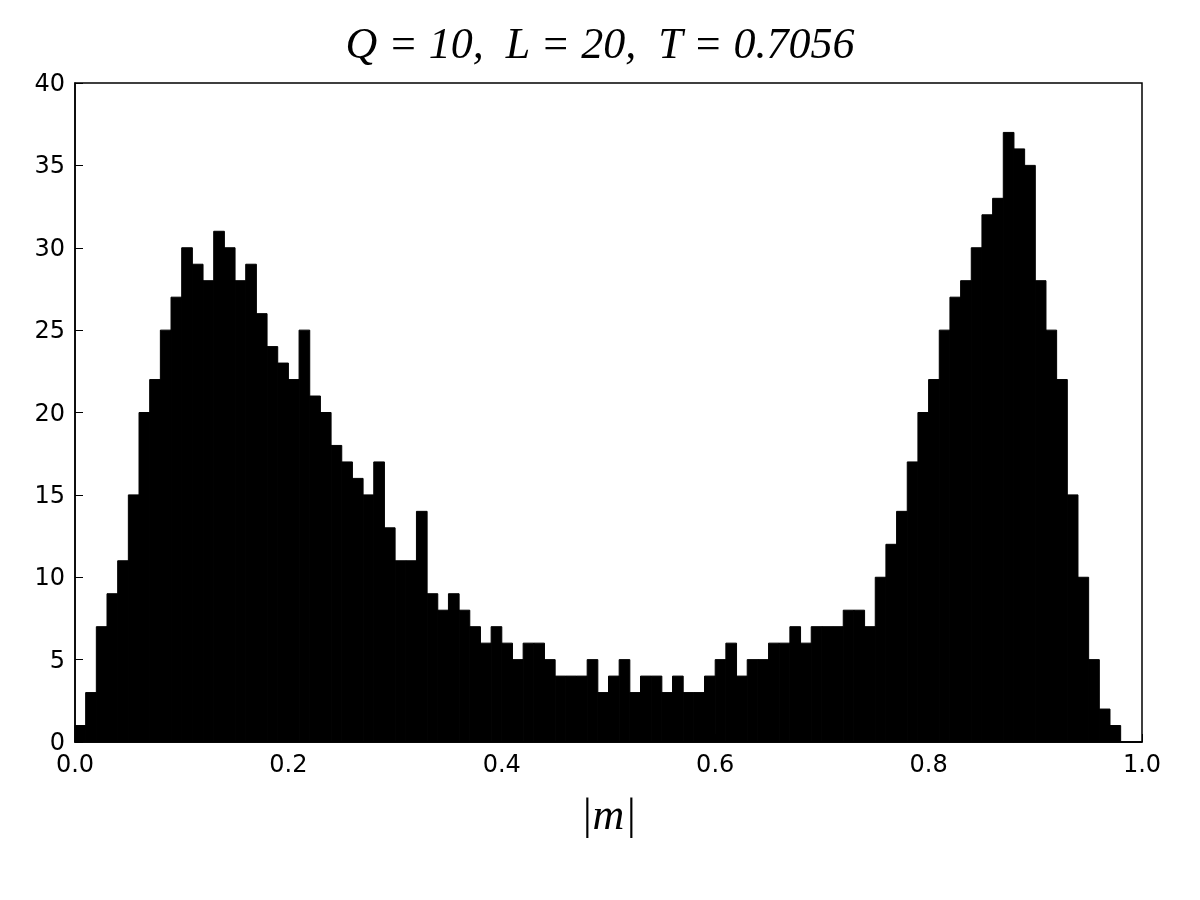 The image size is (1200, 900). Describe the element at coordinates (1142, 764) in the screenshot. I see `x-tick-label: 1.0` at that location.